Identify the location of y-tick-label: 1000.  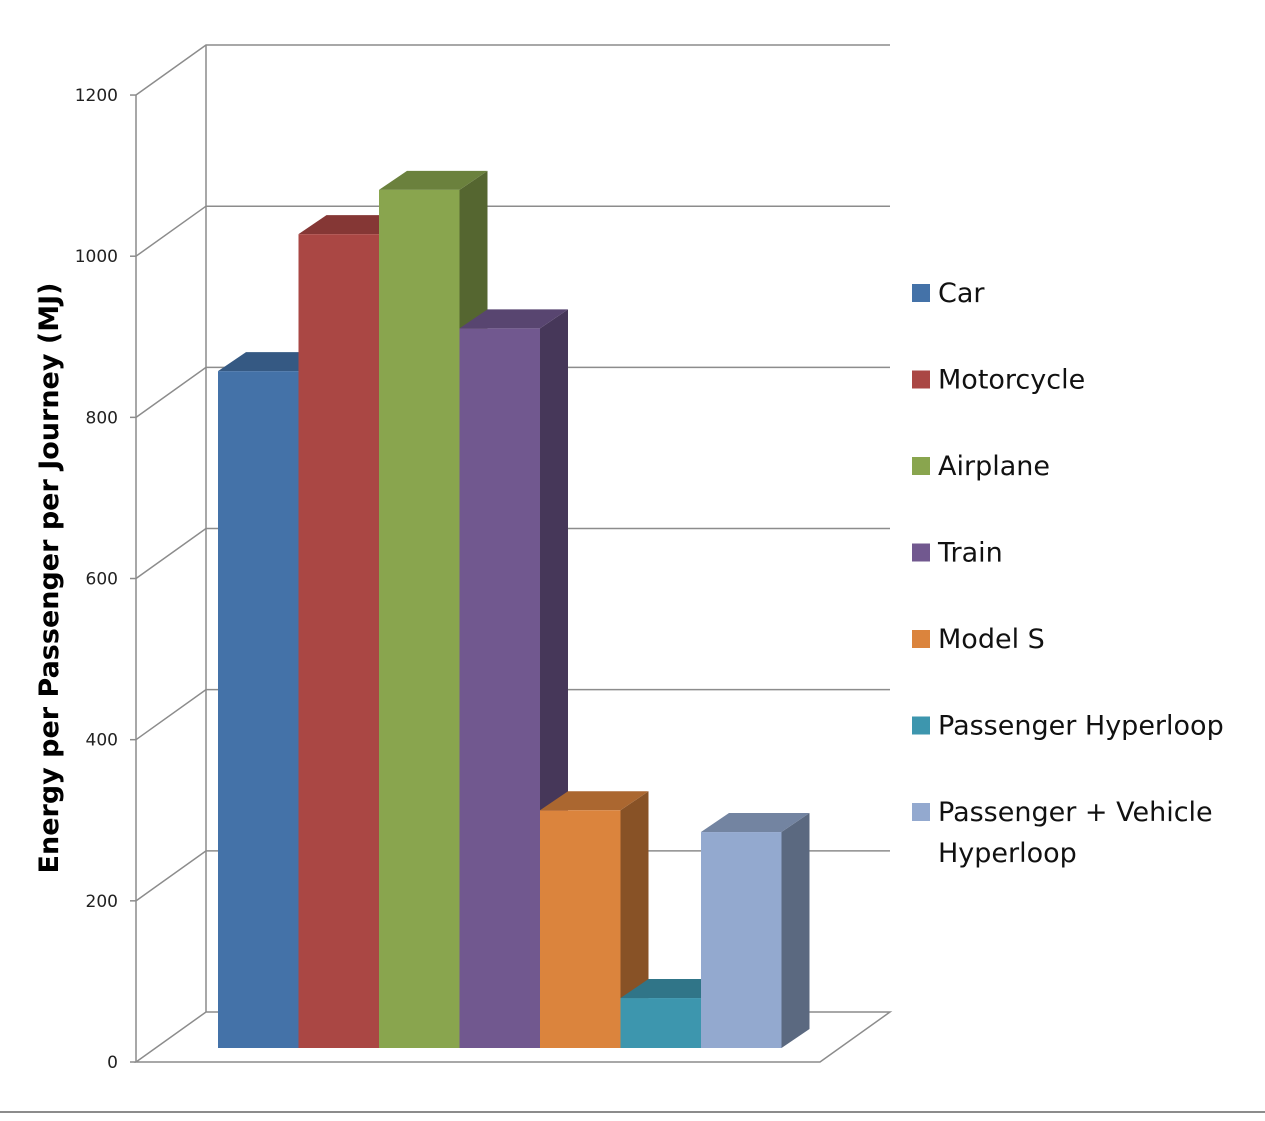
(96, 257).